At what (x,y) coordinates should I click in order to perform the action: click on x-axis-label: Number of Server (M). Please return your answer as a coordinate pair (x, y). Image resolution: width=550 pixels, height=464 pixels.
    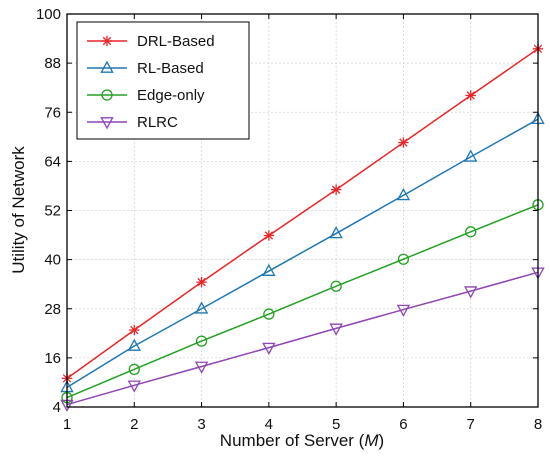
    Looking at the image, I should click on (302, 440).